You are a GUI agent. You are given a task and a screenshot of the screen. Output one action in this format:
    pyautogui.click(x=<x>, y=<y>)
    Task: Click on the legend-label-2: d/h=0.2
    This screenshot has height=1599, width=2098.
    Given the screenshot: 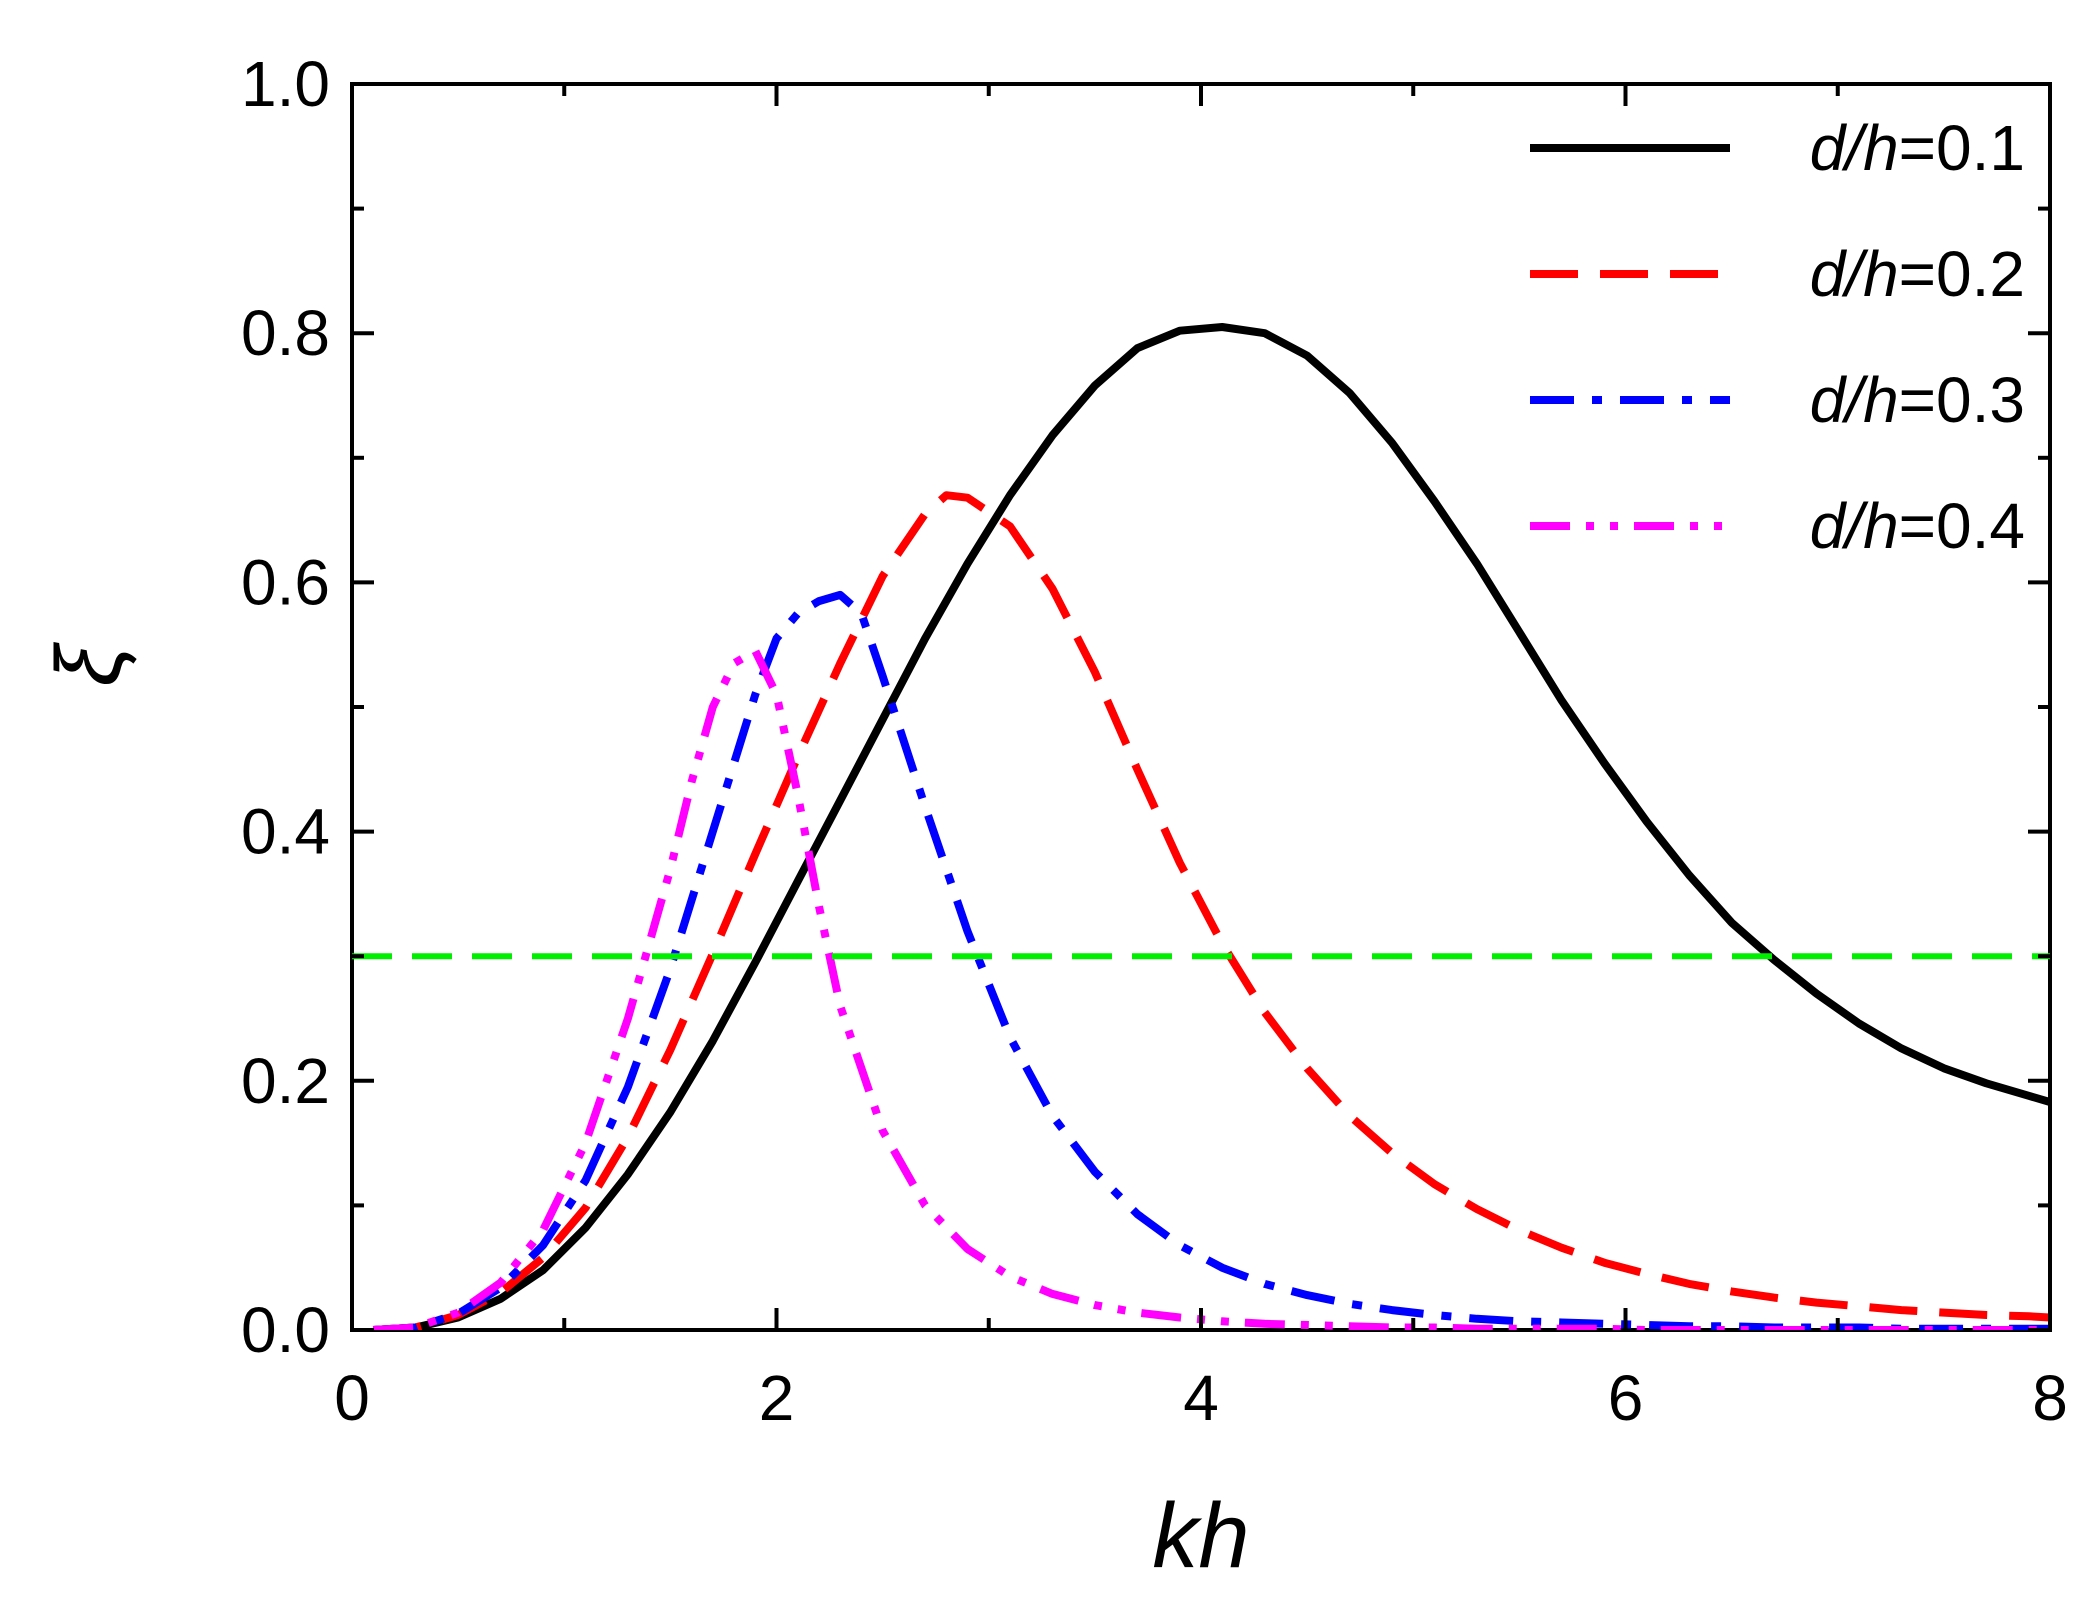 What is the action you would take?
    pyautogui.click(x=1917, y=274)
    